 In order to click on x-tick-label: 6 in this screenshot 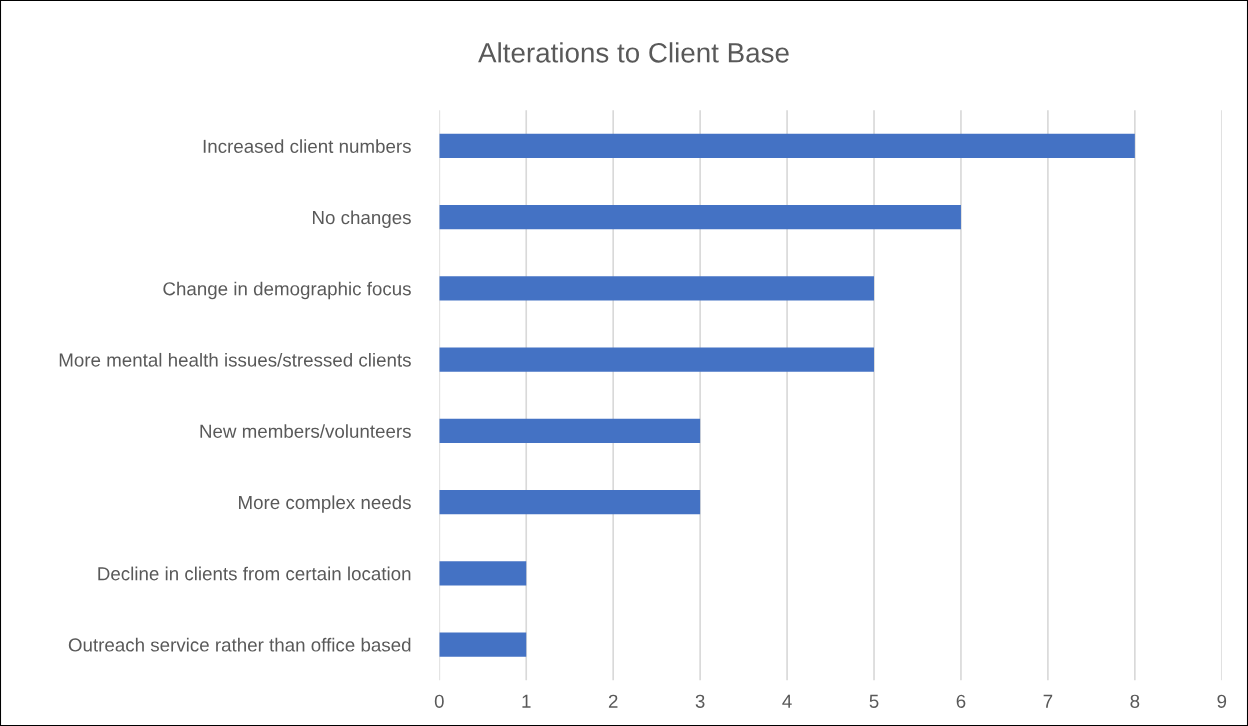, I will do `click(961, 701)`.